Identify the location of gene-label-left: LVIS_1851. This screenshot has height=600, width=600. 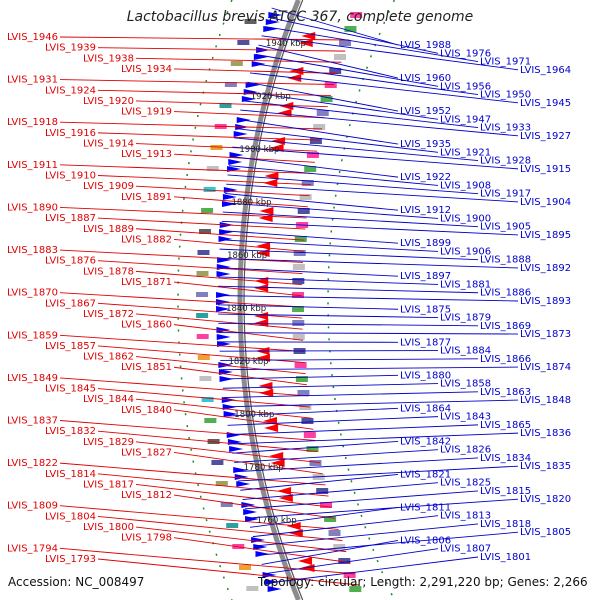
(146, 367).